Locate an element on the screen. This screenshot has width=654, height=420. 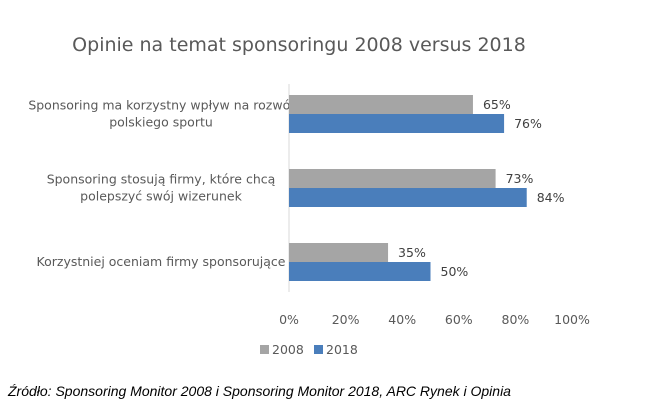
category-label-line: polskiego sportu is located at coordinates (161, 122).